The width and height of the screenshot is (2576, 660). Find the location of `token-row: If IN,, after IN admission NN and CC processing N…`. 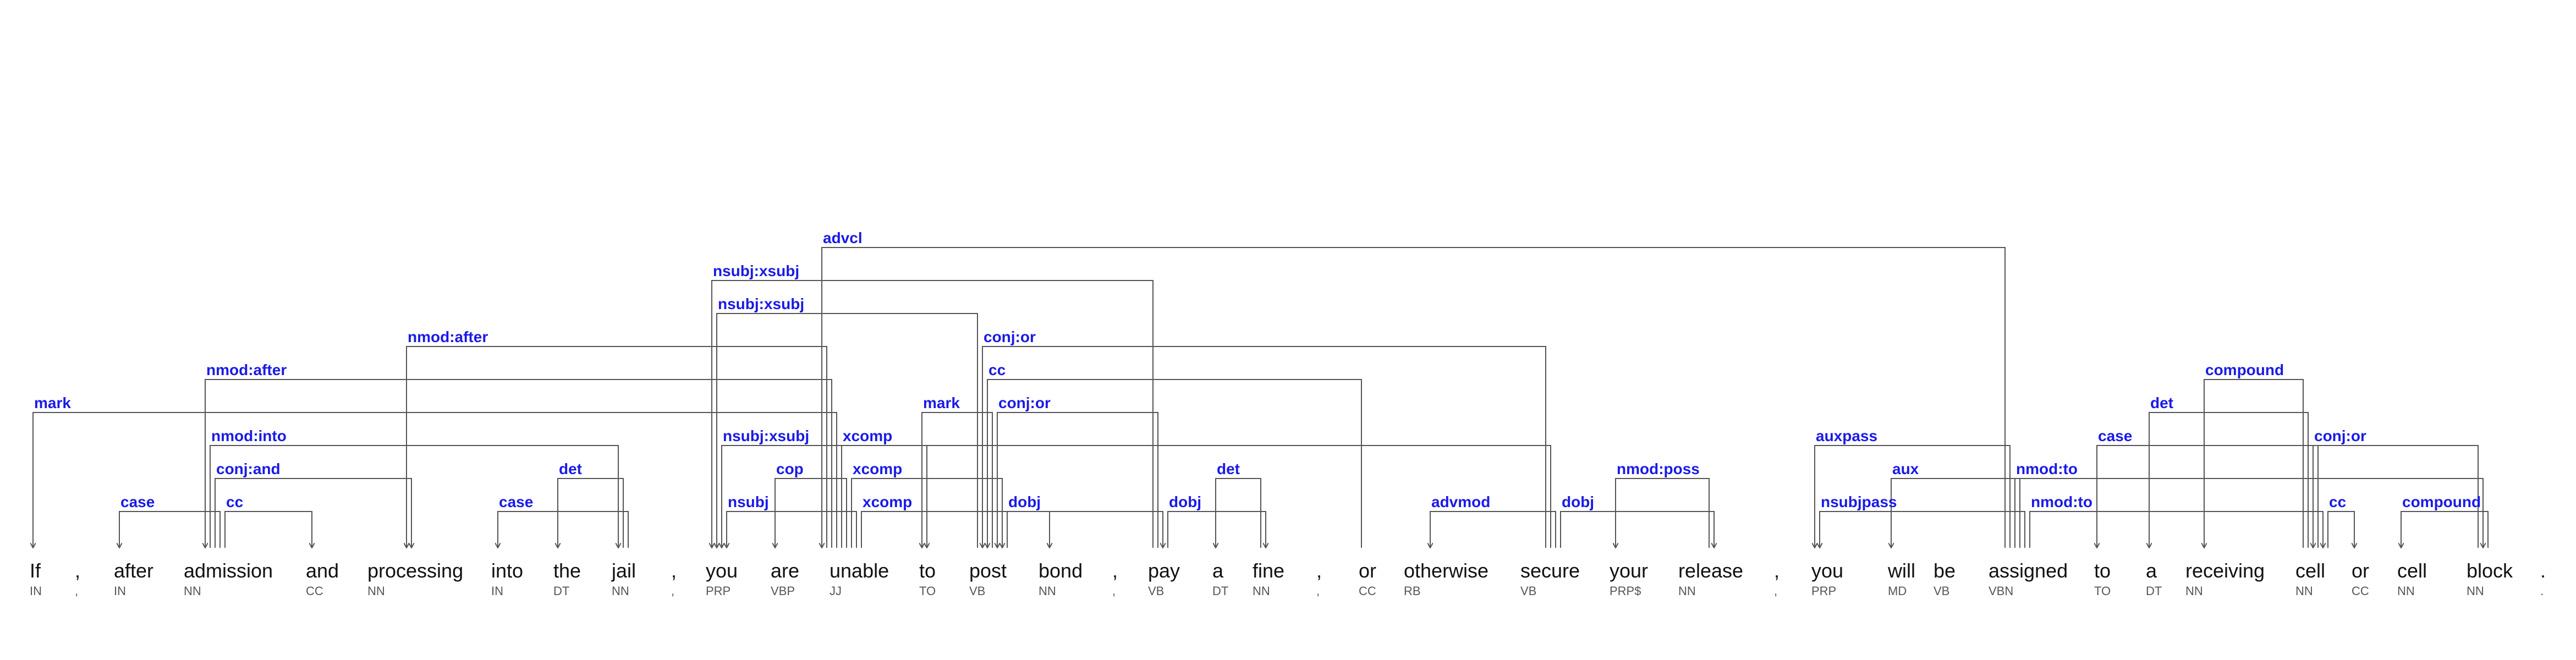

token-row: If IN,, after IN admission NN and CC processing N… is located at coordinates (1288, 578).